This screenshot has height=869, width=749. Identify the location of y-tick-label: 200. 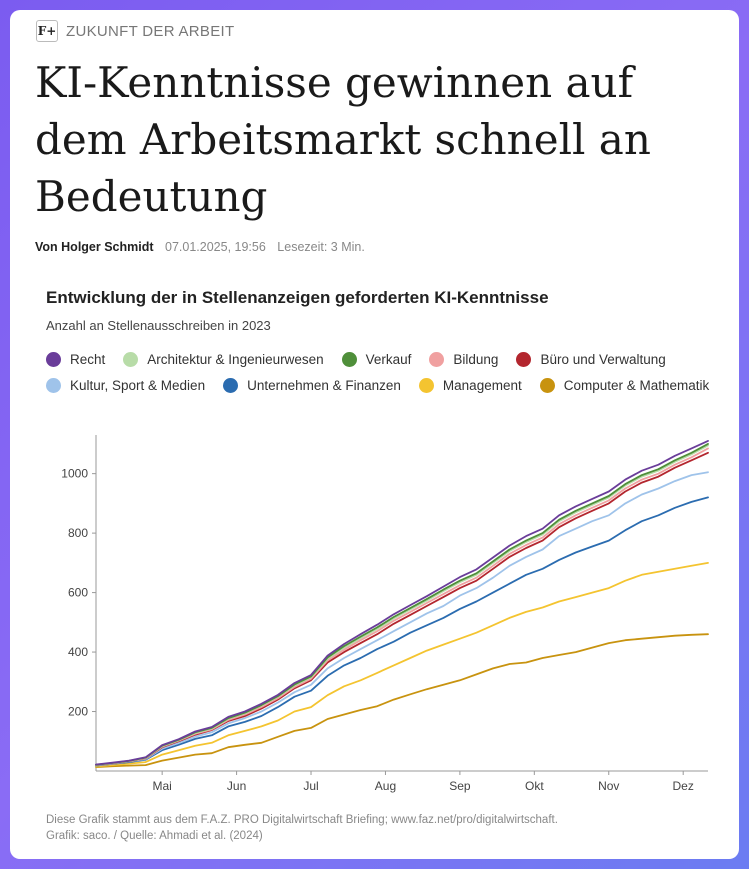
(78, 712).